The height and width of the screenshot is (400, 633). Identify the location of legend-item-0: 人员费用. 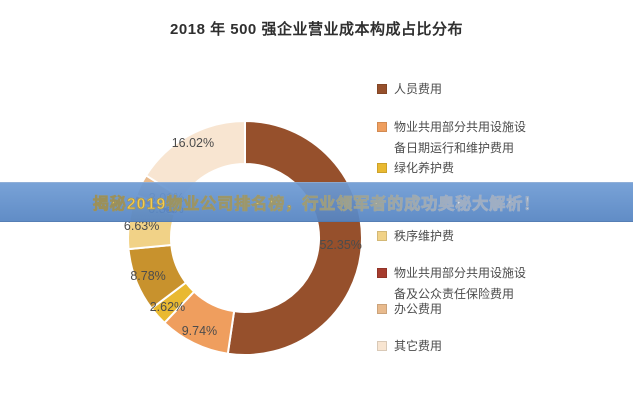
(409, 89).